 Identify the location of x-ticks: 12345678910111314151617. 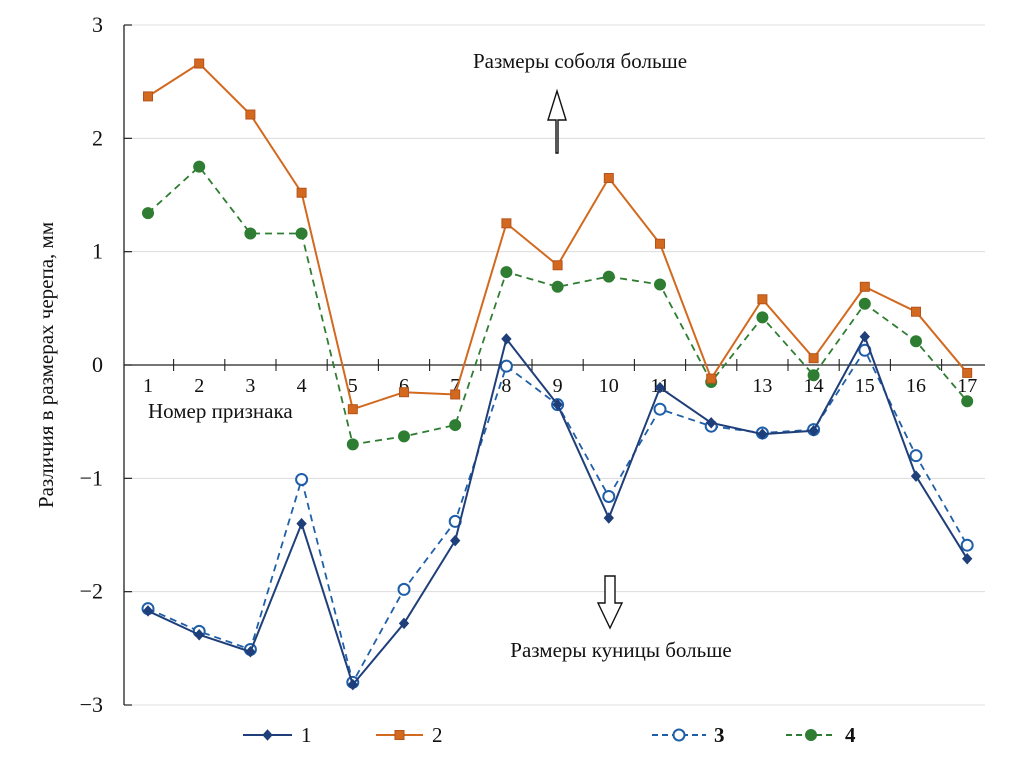
(560, 378).